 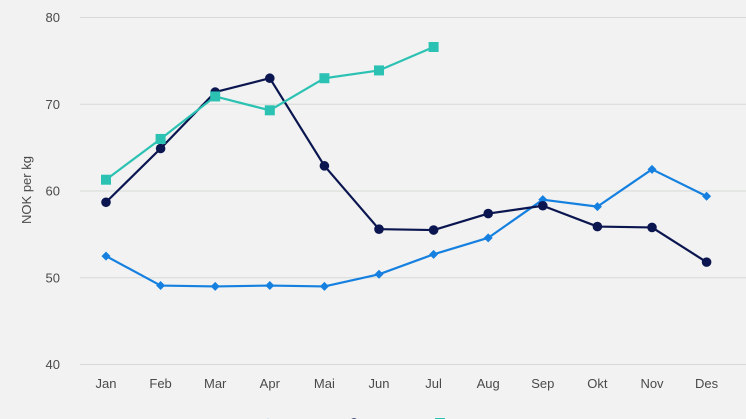 I want to click on x-tick-label: Mai, so click(x=324, y=383).